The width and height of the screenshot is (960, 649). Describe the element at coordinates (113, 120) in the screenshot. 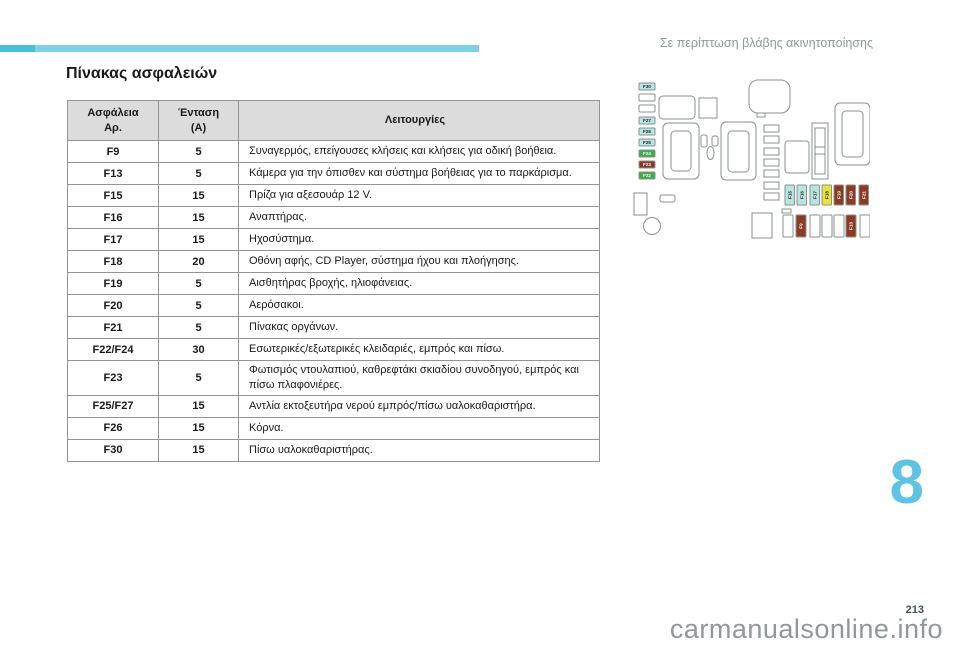

I see `header-fuse-number: Ασφάλεια Αρ.` at that location.